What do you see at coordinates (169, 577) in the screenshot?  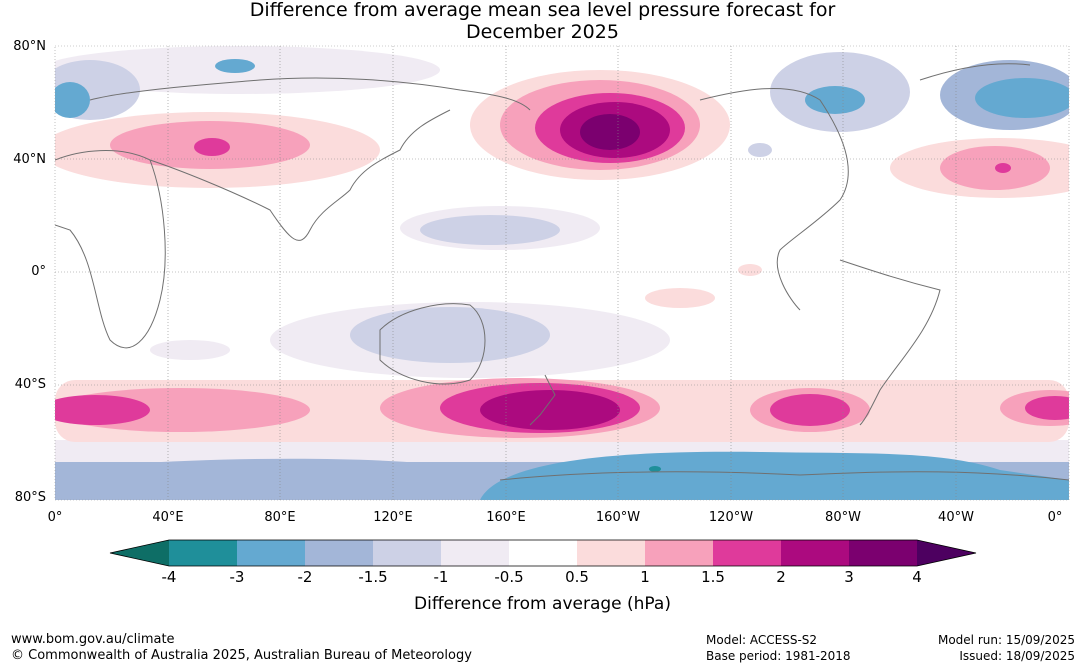 I see `colorbar-tick-label: -4` at bounding box center [169, 577].